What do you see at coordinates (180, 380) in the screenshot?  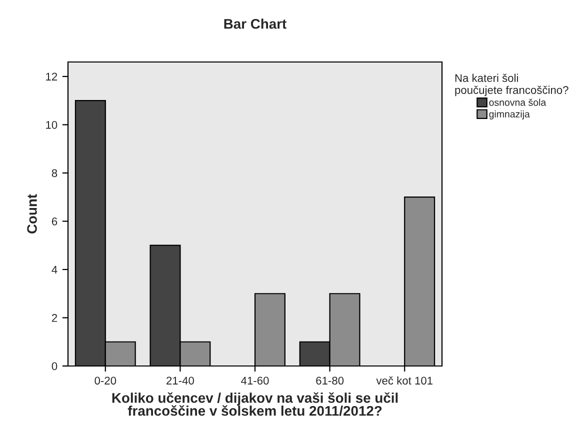 I see `x-tick-label: 21-40` at bounding box center [180, 380].